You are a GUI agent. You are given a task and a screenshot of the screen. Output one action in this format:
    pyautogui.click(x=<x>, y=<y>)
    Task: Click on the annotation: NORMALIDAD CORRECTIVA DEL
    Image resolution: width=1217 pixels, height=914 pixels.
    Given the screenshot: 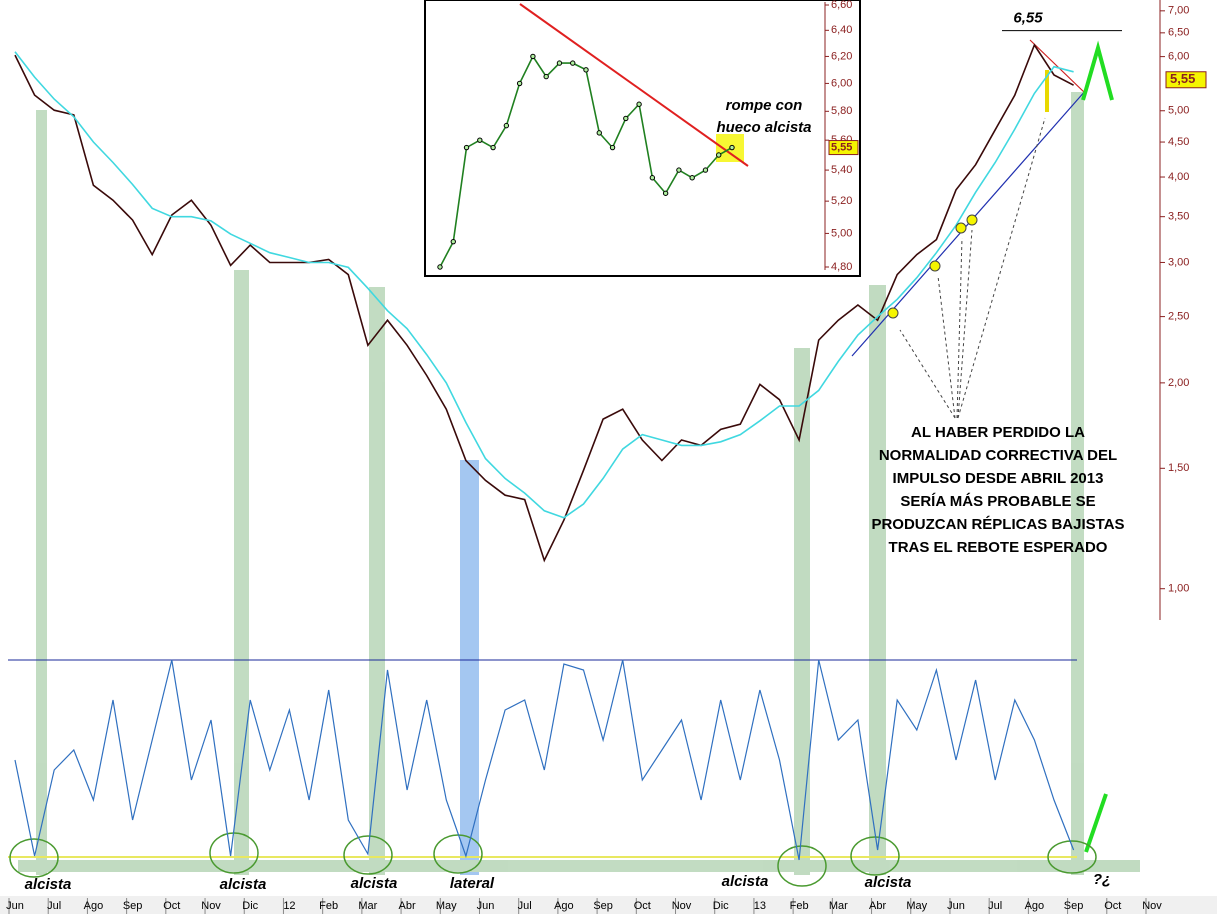 What is the action you would take?
    pyautogui.click(x=998, y=455)
    